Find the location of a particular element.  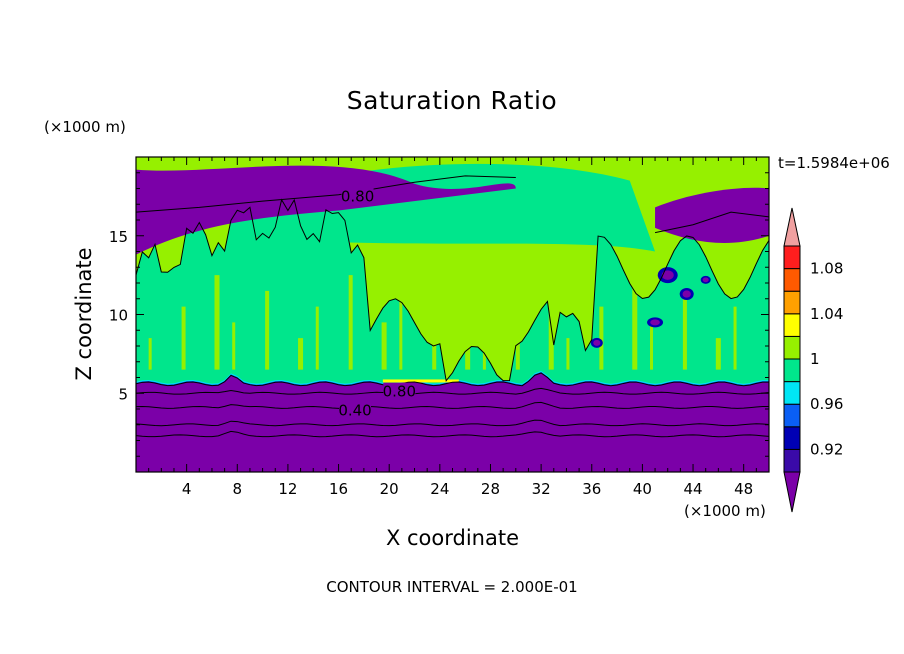

chart-title: Saturation Ratio is located at coordinates (452, 100).